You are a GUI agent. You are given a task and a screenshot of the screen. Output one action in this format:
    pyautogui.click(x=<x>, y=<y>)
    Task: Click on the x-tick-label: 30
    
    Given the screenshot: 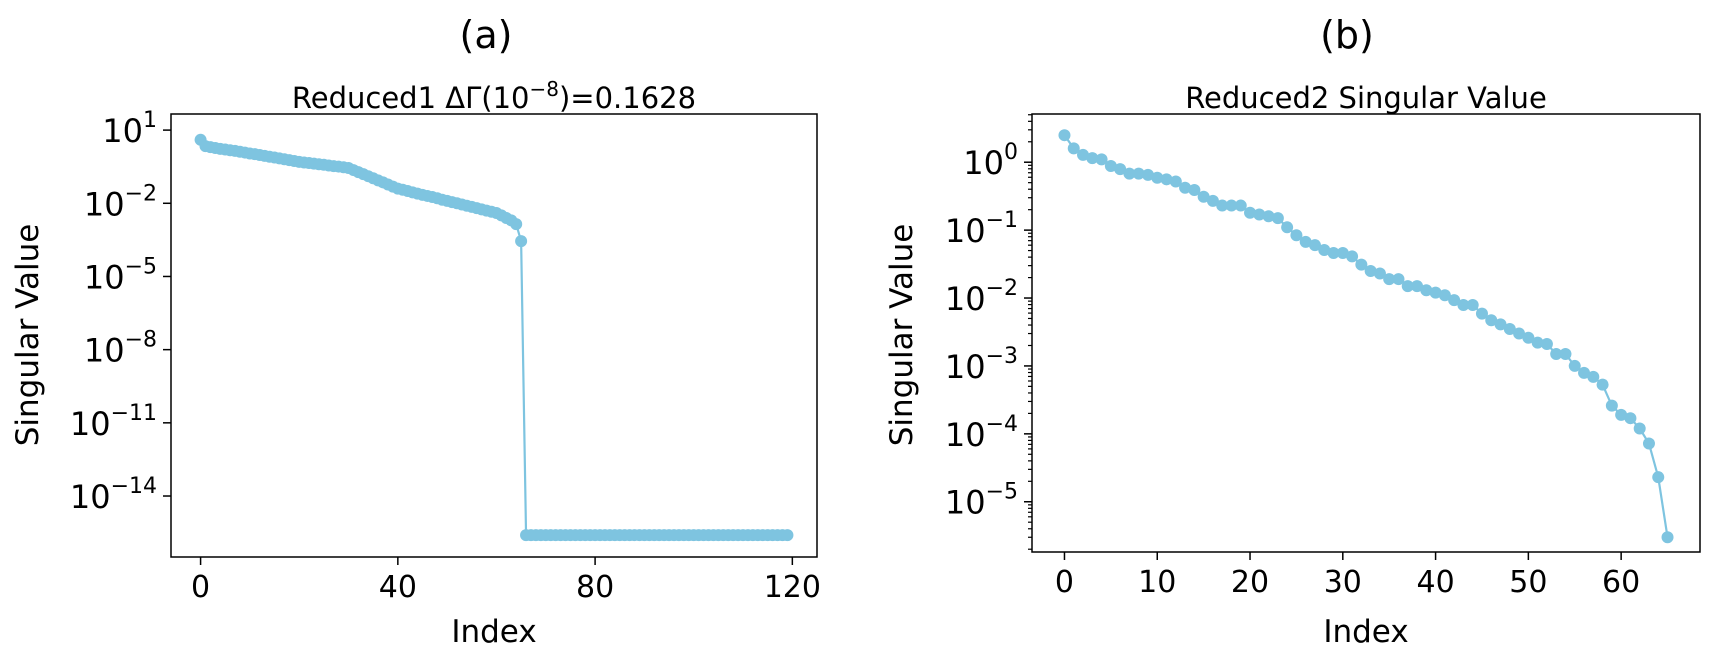 What is the action you would take?
    pyautogui.click(x=1343, y=582)
    